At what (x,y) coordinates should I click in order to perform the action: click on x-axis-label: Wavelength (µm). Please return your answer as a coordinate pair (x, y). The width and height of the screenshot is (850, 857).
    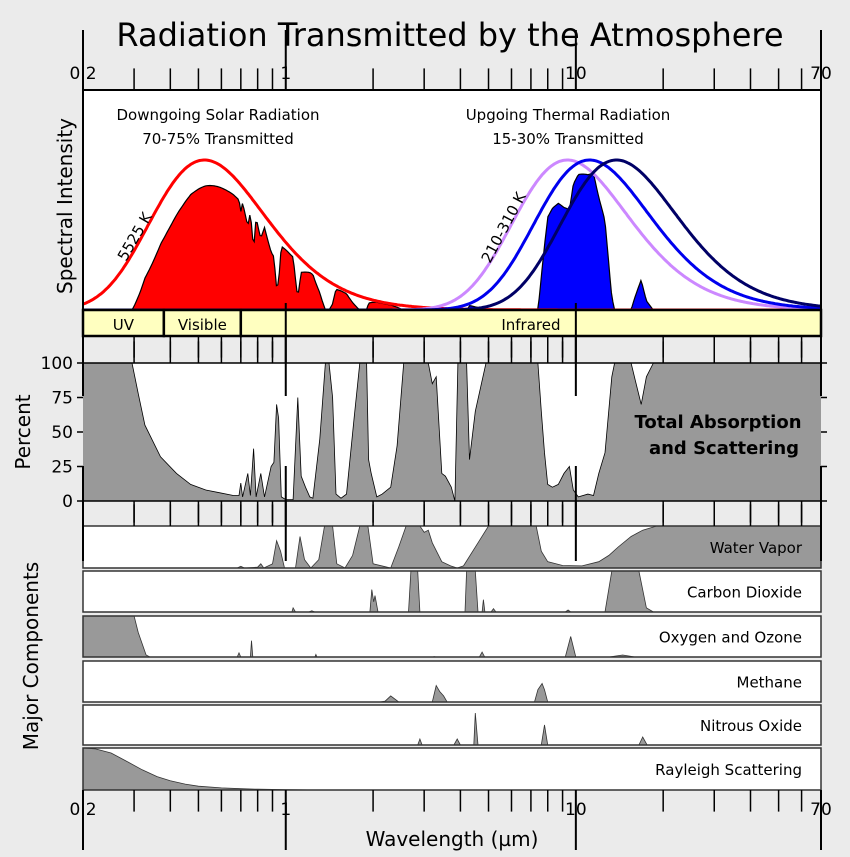
    Looking at the image, I should click on (452, 839).